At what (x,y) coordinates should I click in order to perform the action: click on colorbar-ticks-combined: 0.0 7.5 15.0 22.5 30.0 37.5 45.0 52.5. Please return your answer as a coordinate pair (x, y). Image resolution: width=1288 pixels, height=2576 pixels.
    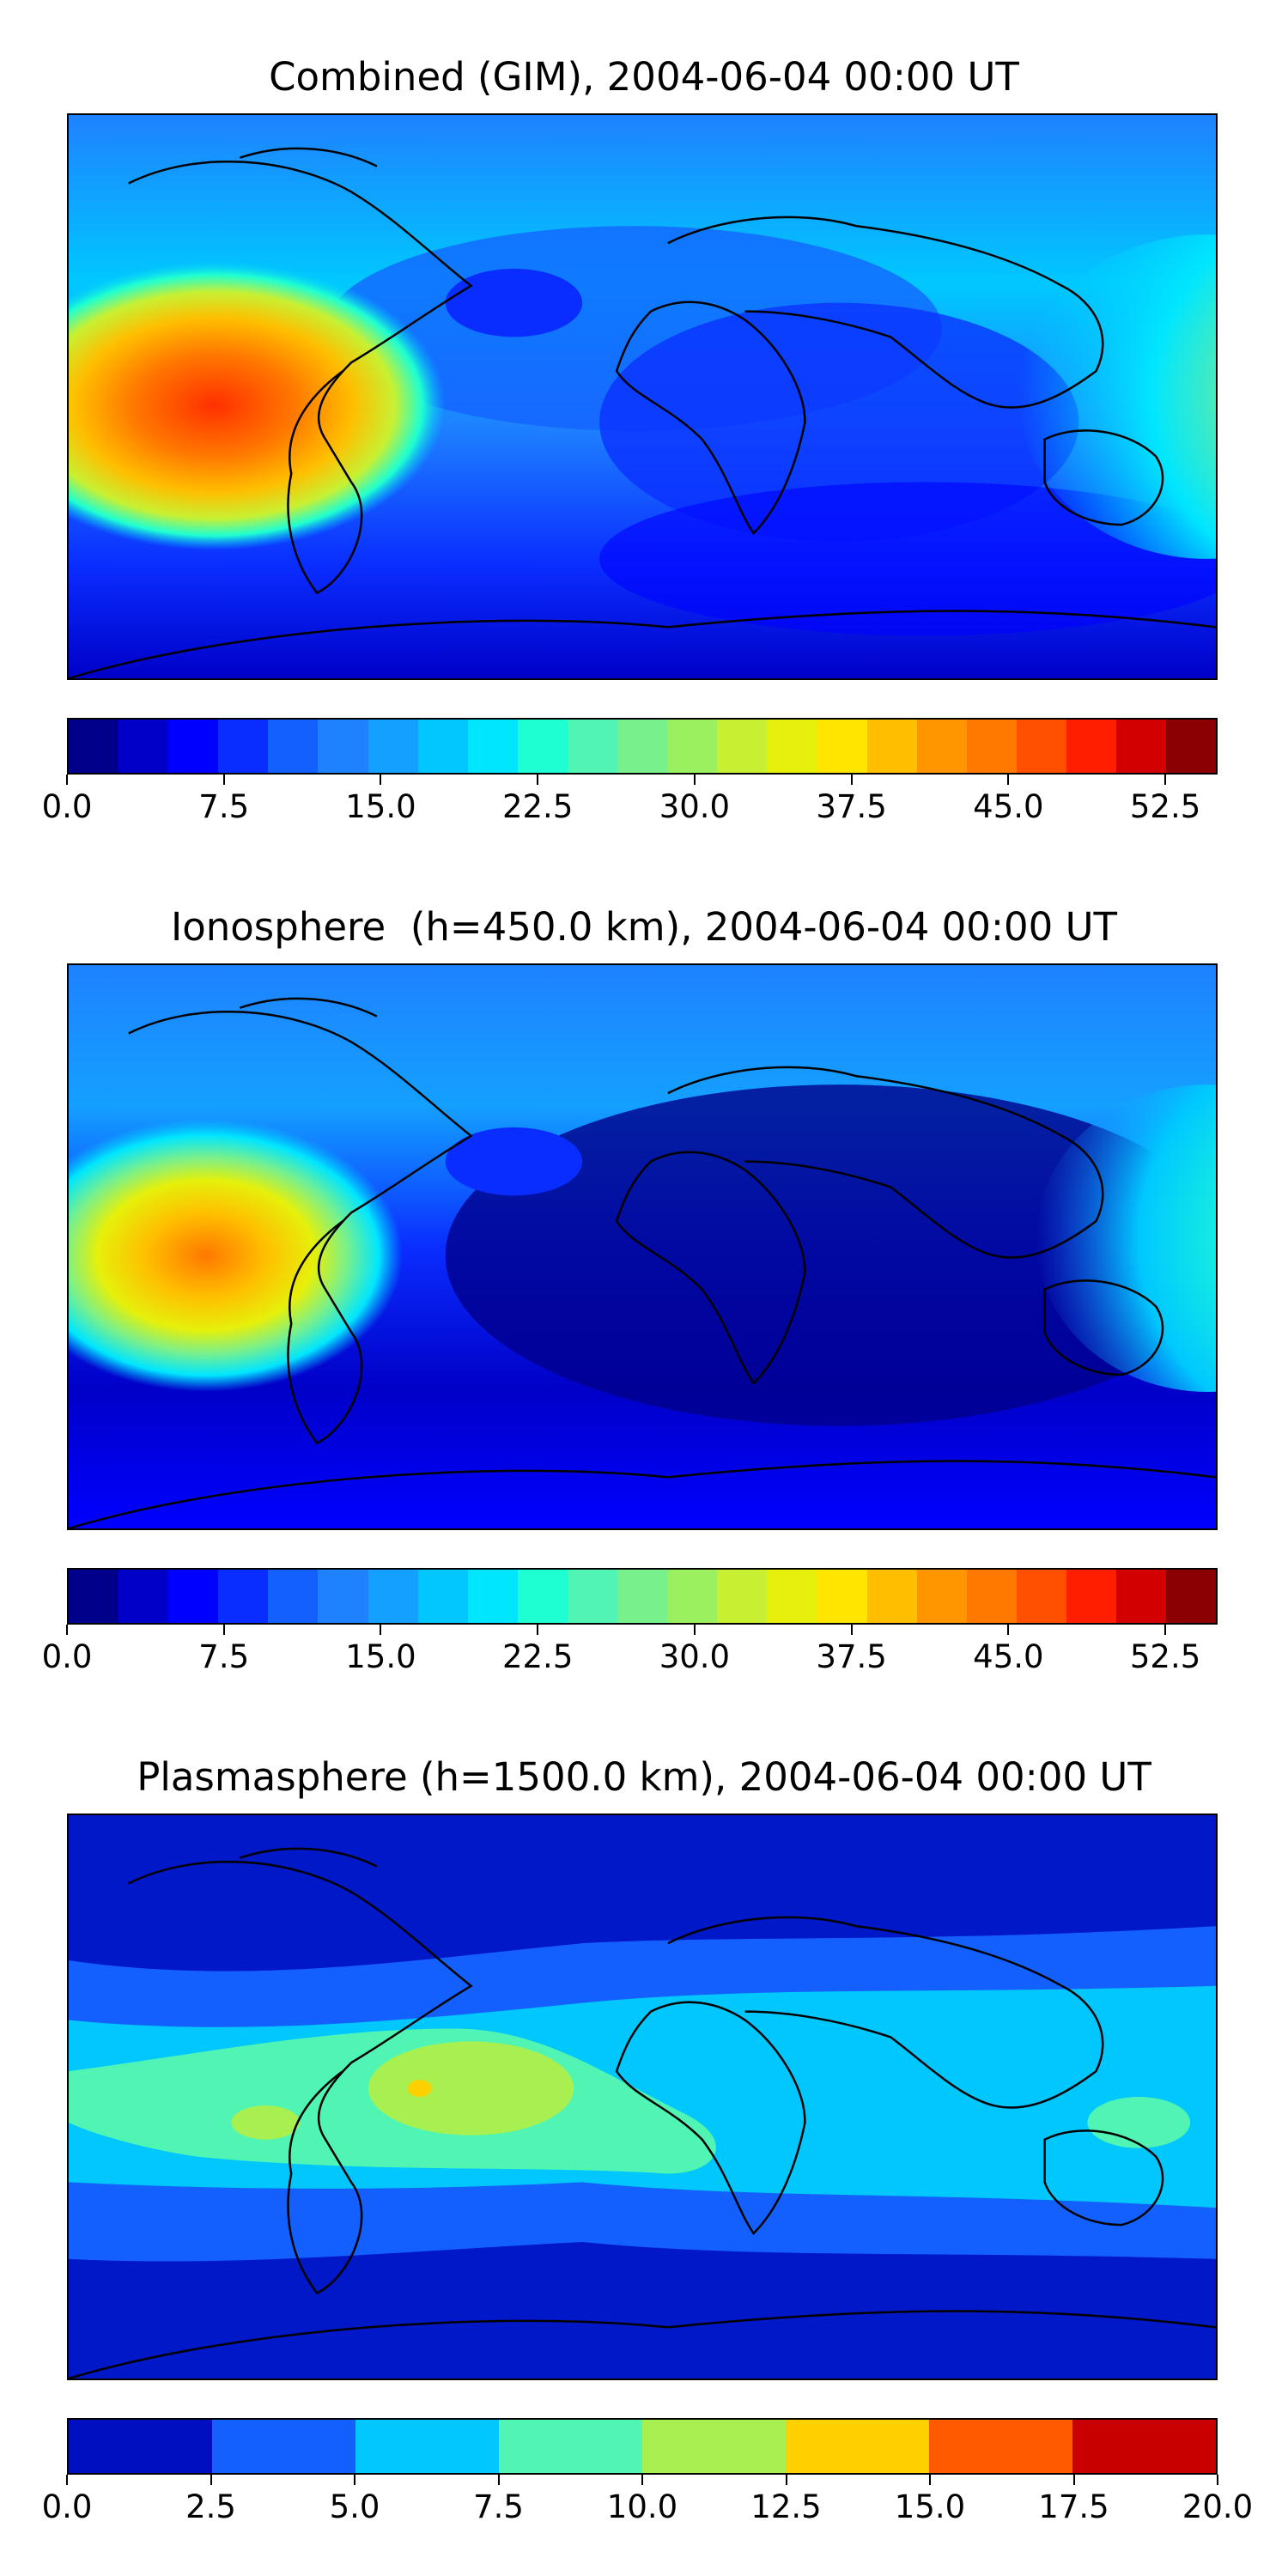
    Looking at the image, I should click on (630, 801).